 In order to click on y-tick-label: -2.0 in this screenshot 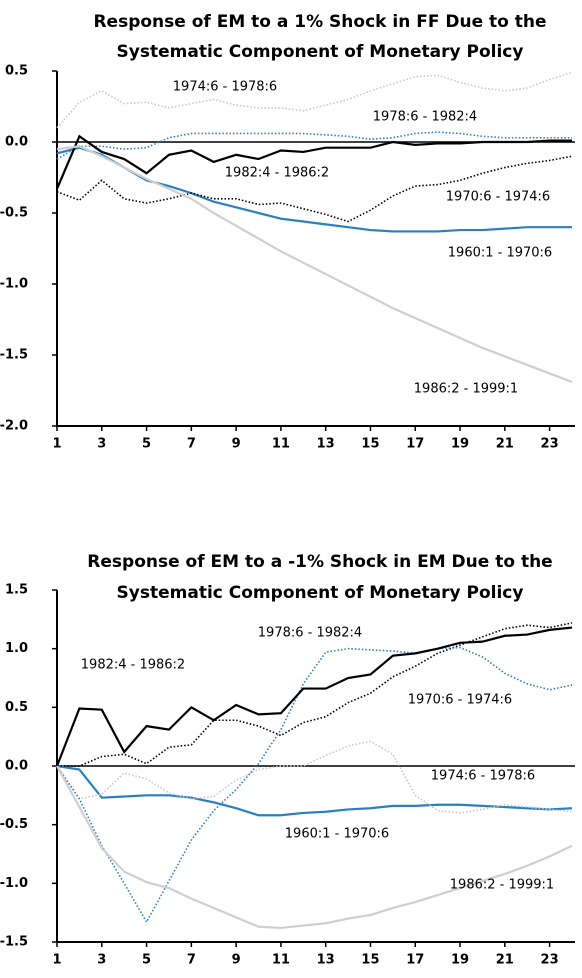, I will do `click(14, 426)`.